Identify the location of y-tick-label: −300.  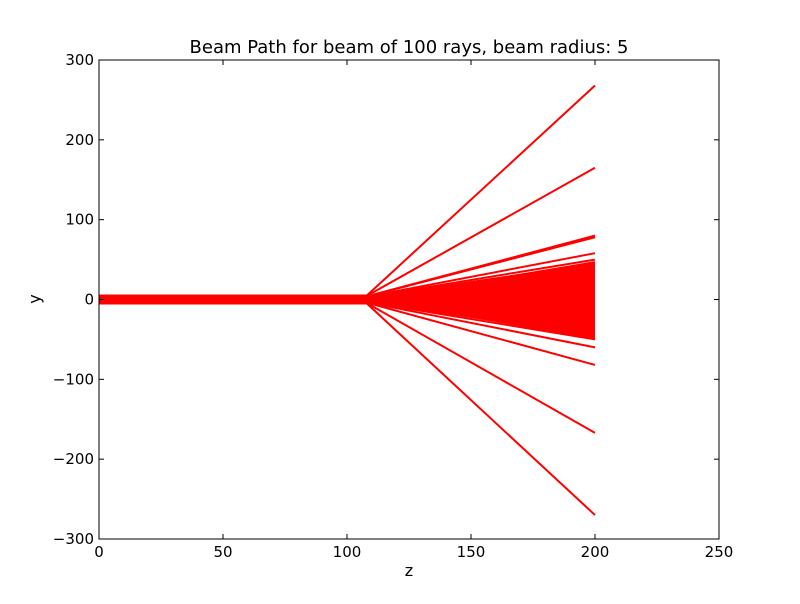
(73, 539).